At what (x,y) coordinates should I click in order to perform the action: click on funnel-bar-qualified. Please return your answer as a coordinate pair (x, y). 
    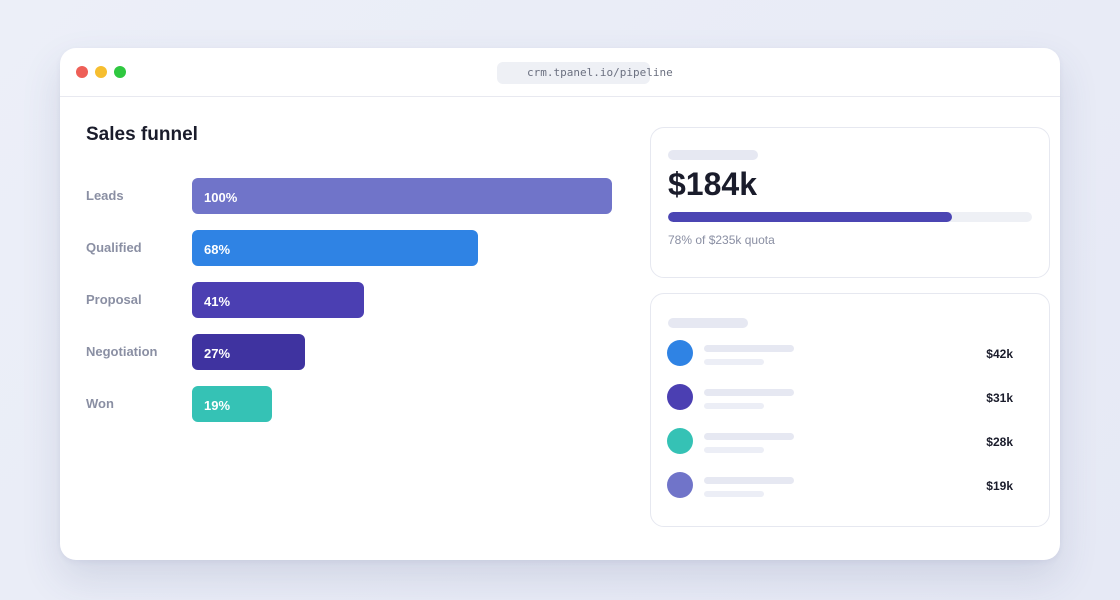
    Looking at the image, I should click on (335, 248).